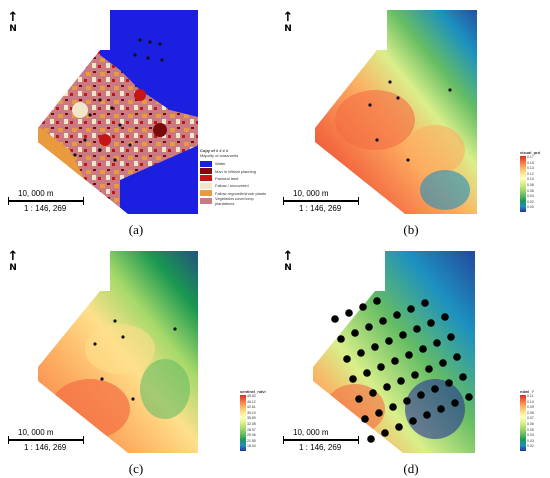 This screenshot has width=550, height=478. I want to click on legend-item: Water, so click(237, 163).